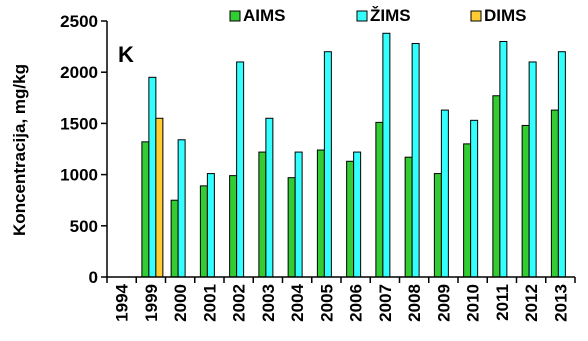  I want to click on y-tick-label-1000: 1000, so click(79, 175).